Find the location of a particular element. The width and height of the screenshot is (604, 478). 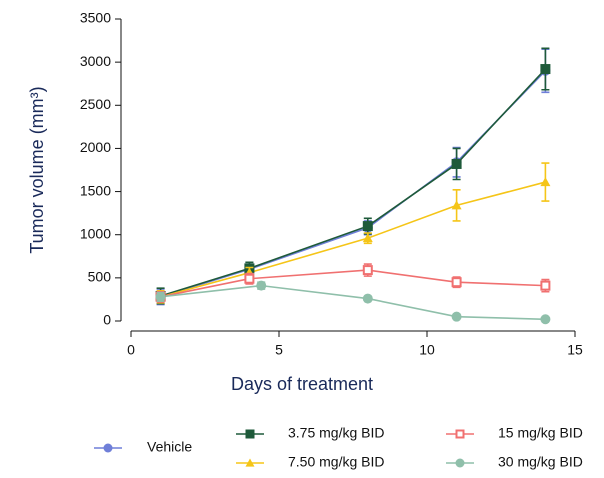

legend-label: 30 mg/kg BID is located at coordinates (540, 462).